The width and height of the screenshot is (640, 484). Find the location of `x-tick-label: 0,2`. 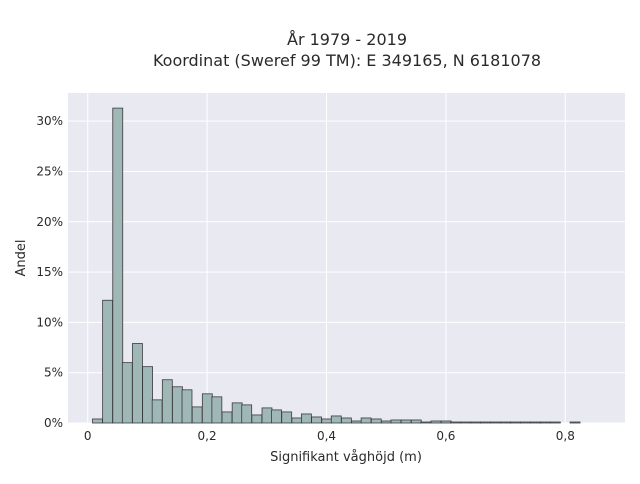

x-tick-label: 0,2 is located at coordinates (207, 436).